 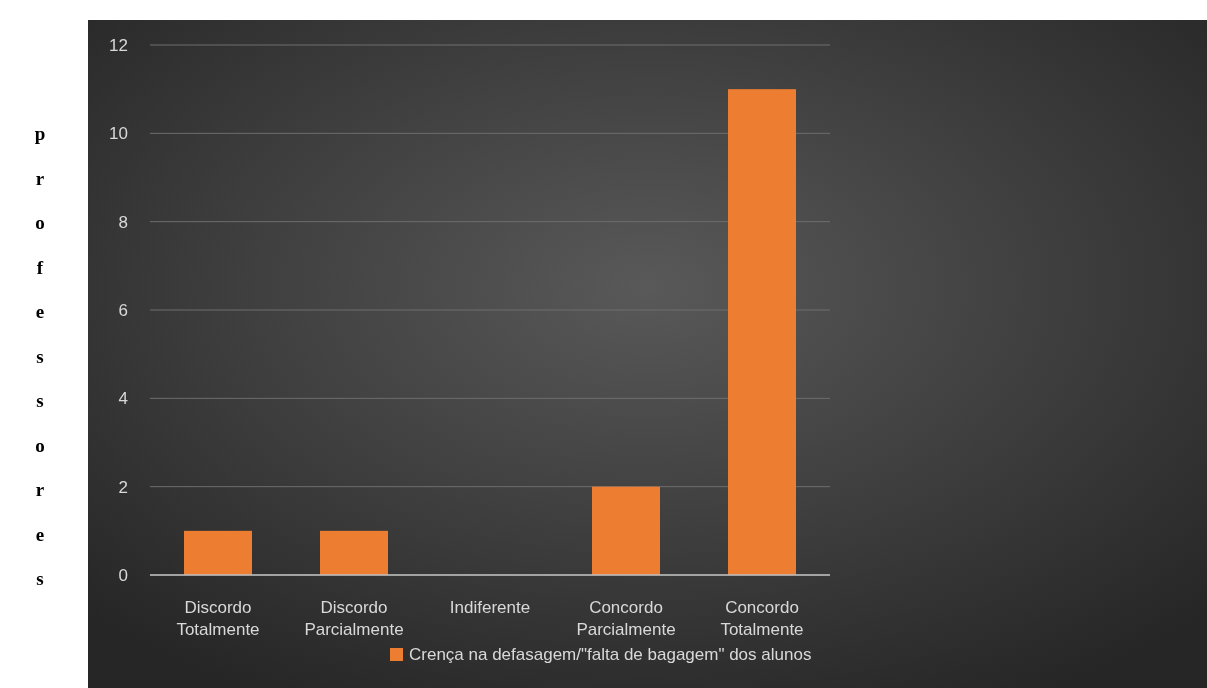 What do you see at coordinates (626, 618) in the screenshot?
I see `x-tick-label: Concordo Parcialmente` at bounding box center [626, 618].